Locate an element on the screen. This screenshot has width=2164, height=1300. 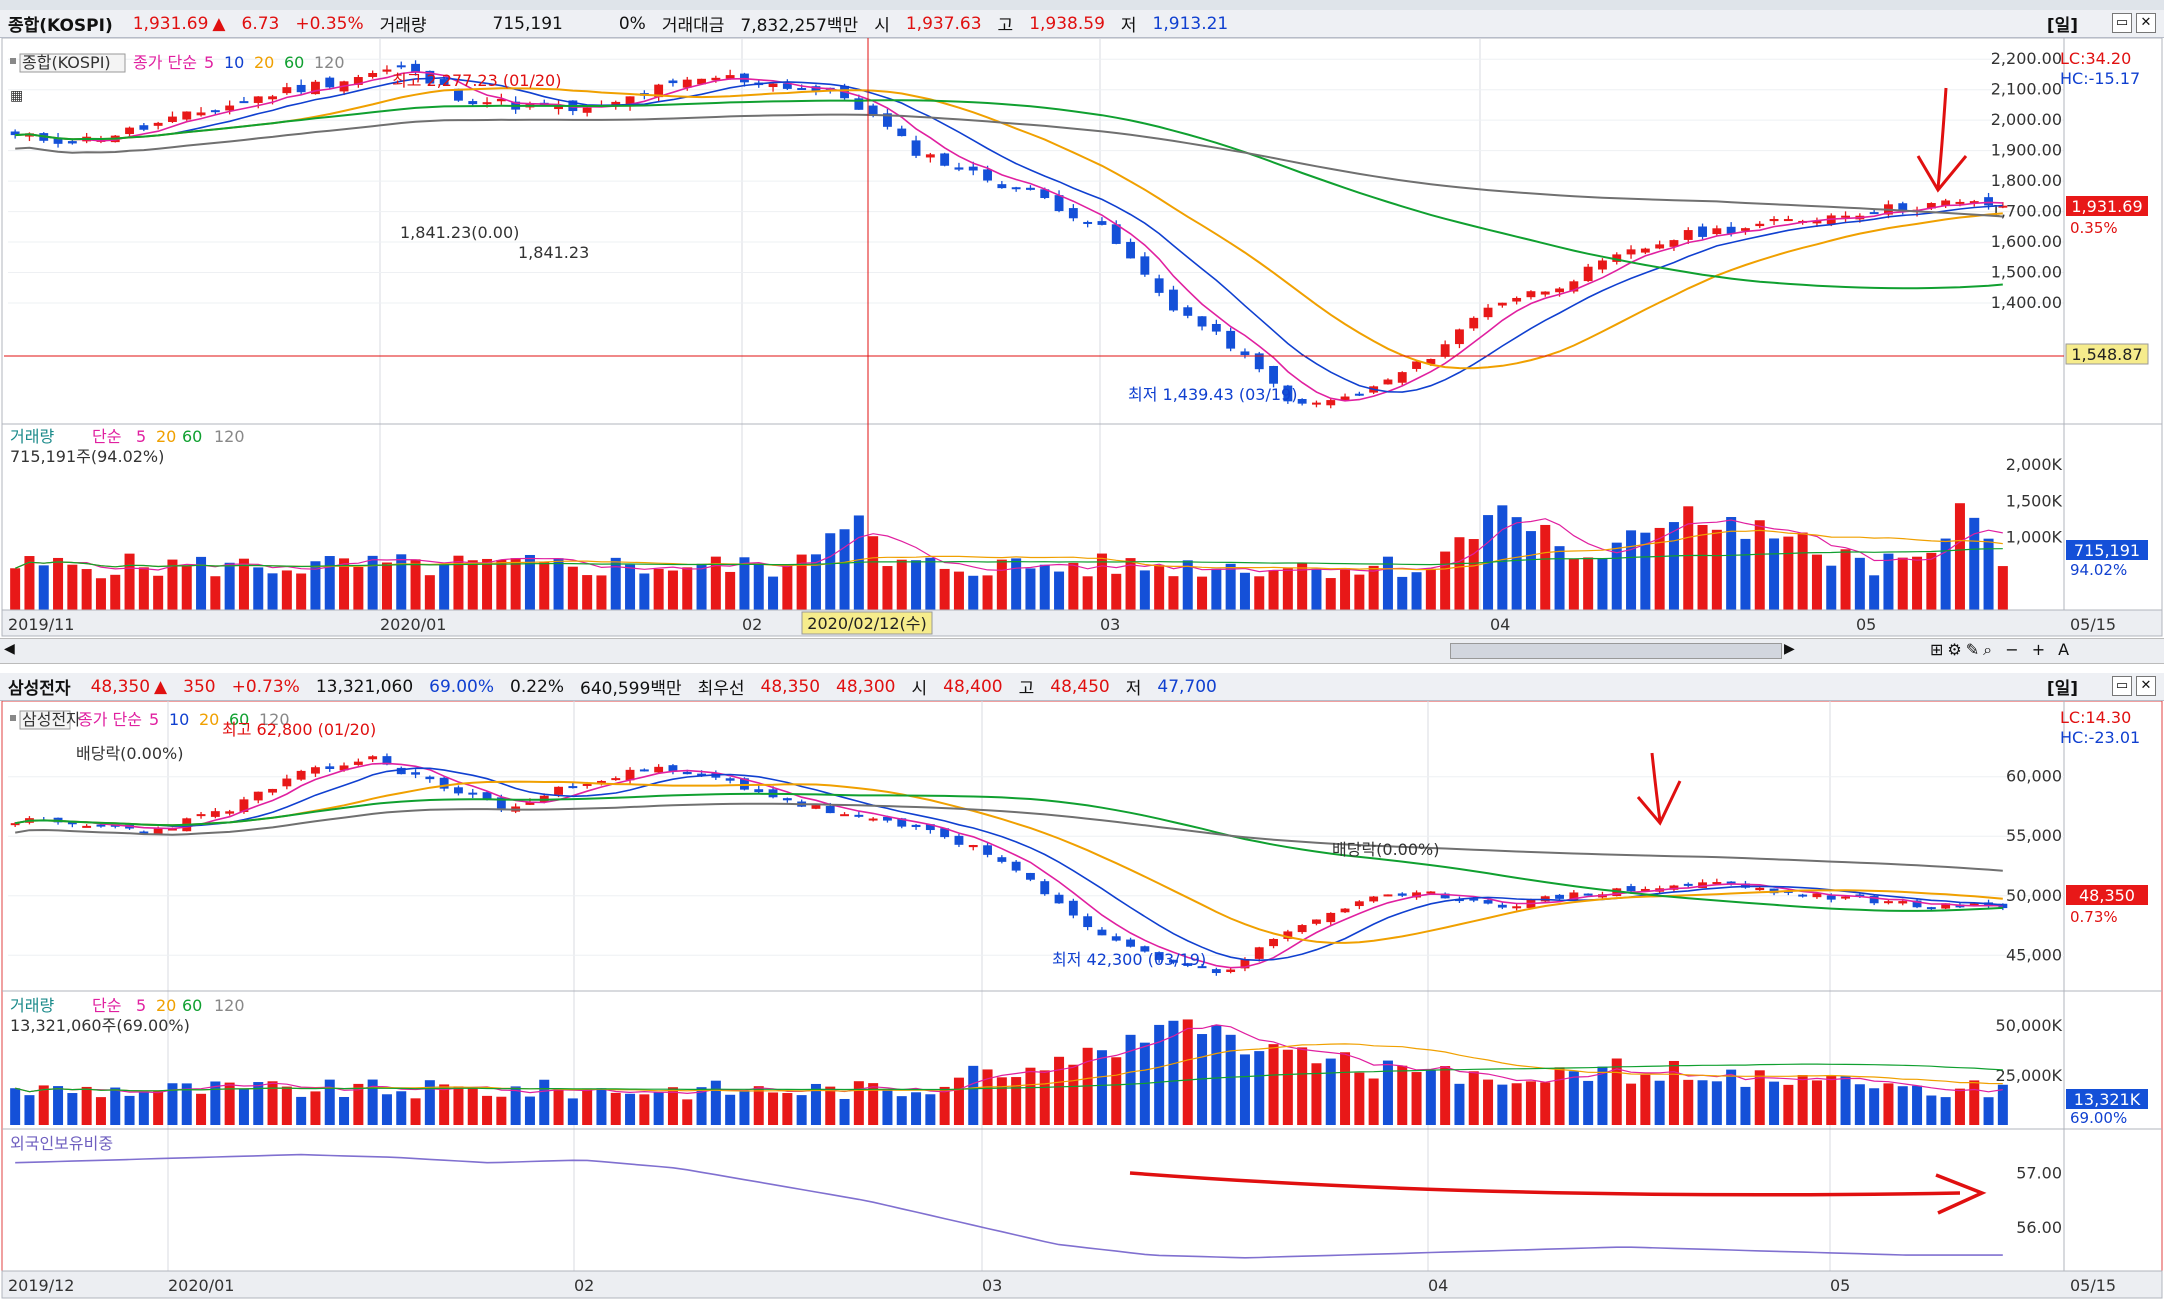
kospi-high-note: 최고 2,277.23 (01/20) is located at coordinates (476, 80).